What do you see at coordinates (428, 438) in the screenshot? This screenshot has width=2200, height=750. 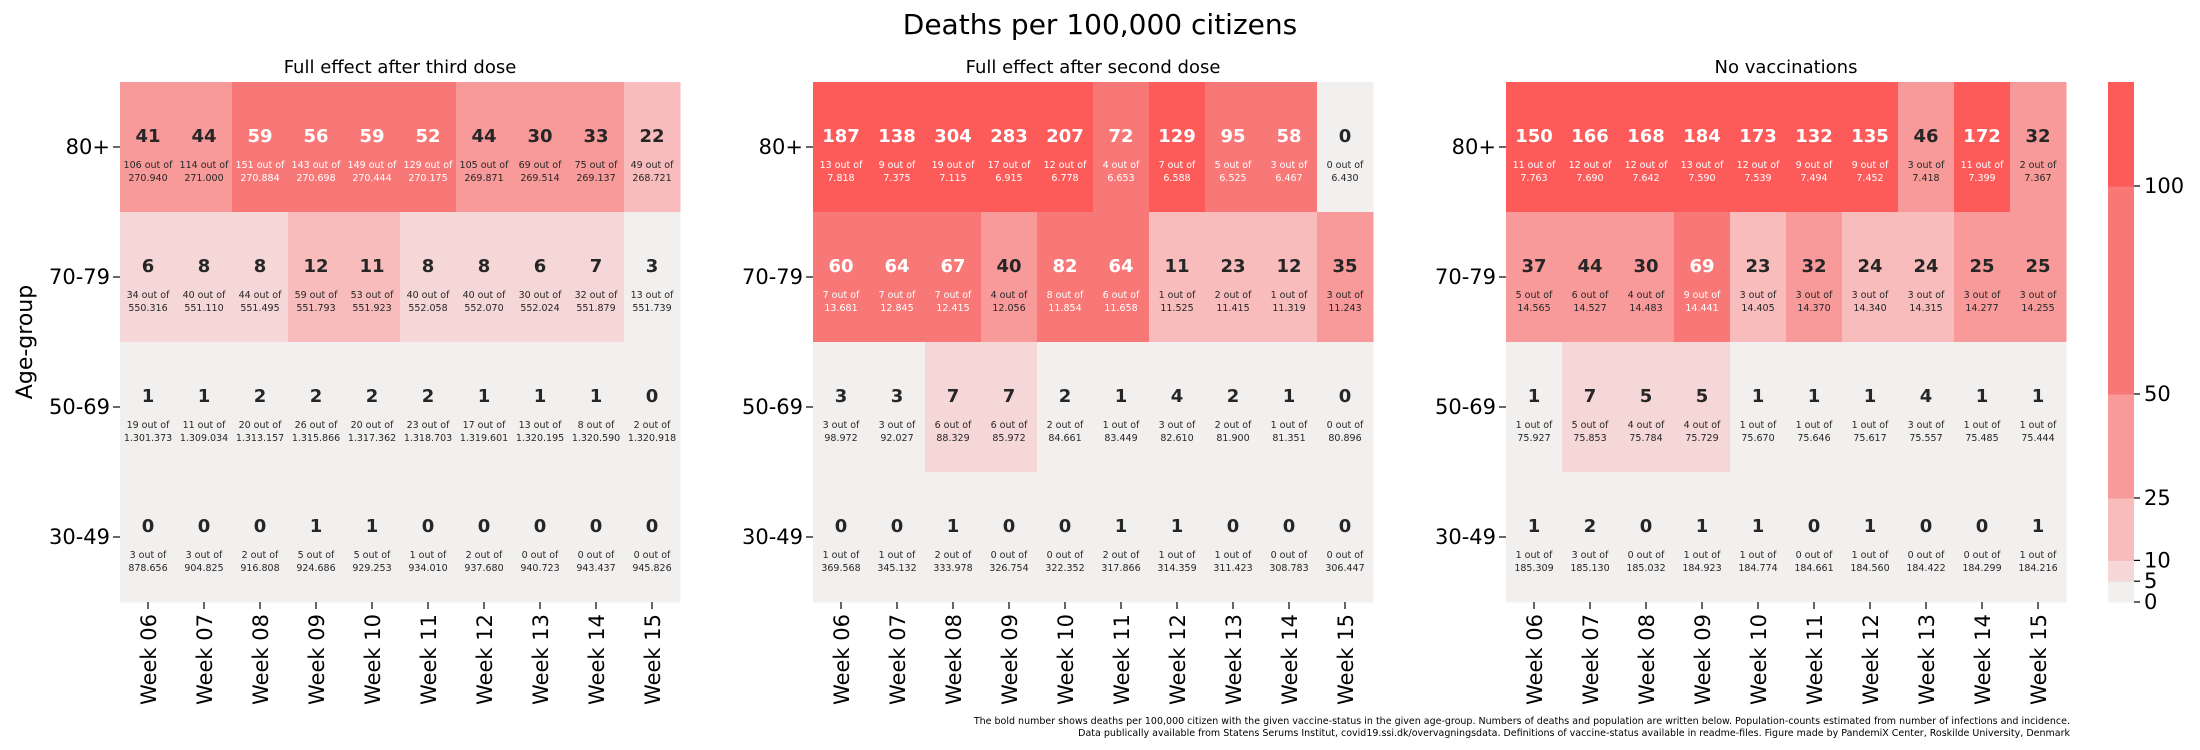 I see `cell-detail-line-2: 1.318.703` at bounding box center [428, 438].